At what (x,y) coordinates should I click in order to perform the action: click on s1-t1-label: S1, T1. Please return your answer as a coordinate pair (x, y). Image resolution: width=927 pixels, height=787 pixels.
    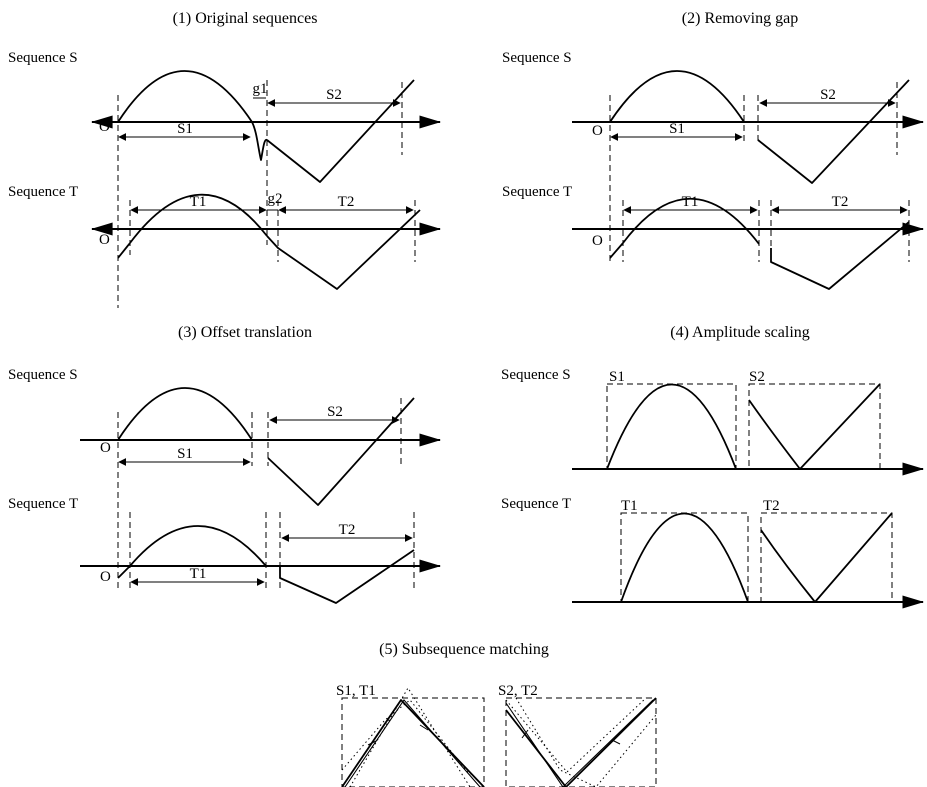
    Looking at the image, I should click on (356, 691).